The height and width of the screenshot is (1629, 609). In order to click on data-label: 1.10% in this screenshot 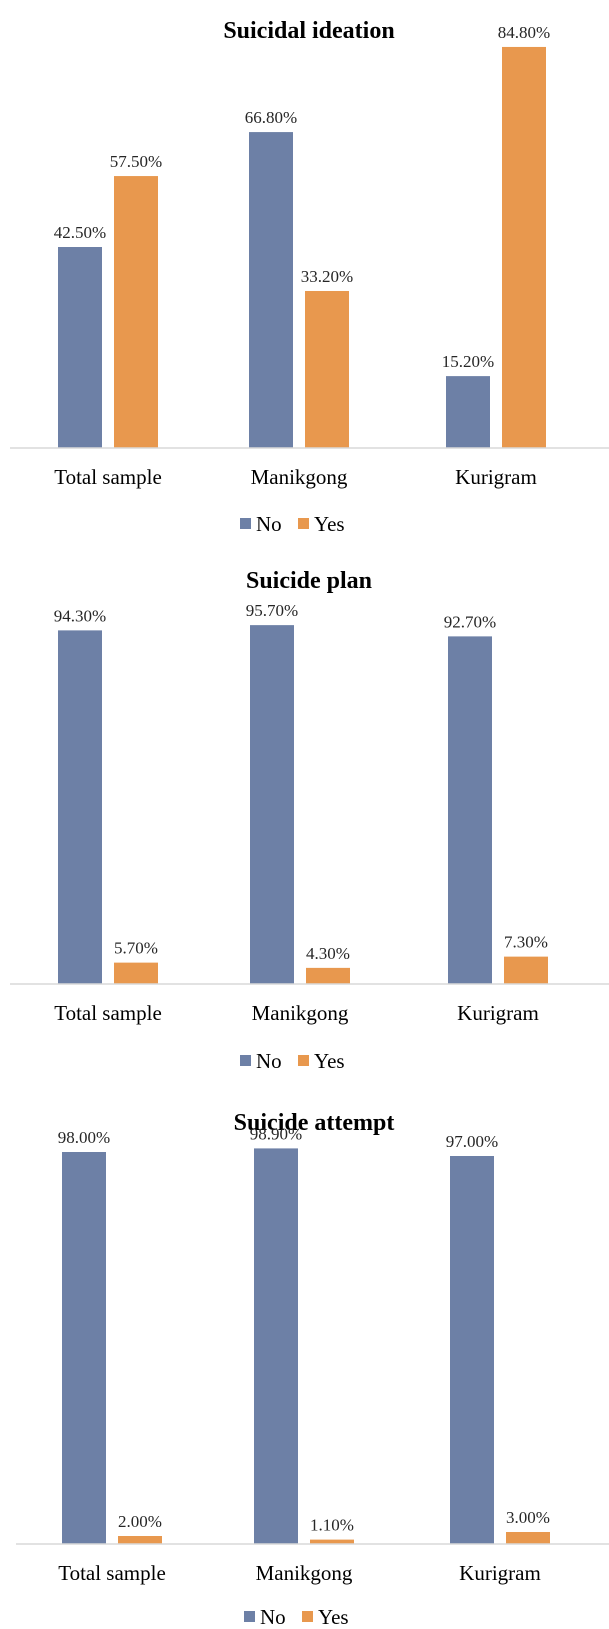, I will do `click(332, 1525)`.